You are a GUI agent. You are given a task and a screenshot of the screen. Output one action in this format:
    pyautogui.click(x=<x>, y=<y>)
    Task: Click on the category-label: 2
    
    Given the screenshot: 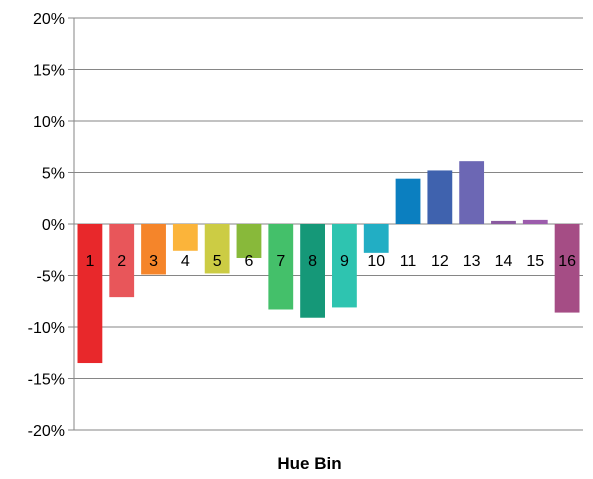 What is the action you would take?
    pyautogui.click(x=121, y=261)
    